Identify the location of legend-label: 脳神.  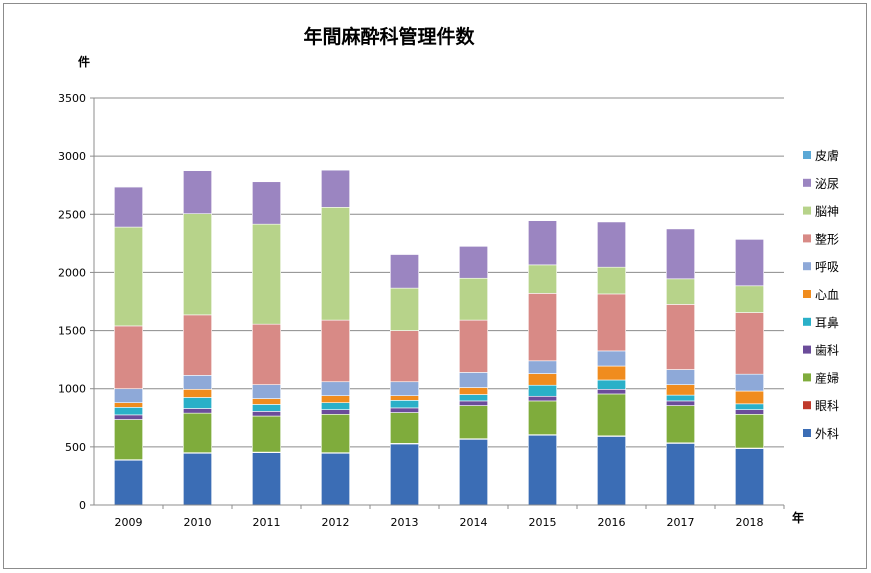
(827, 212).